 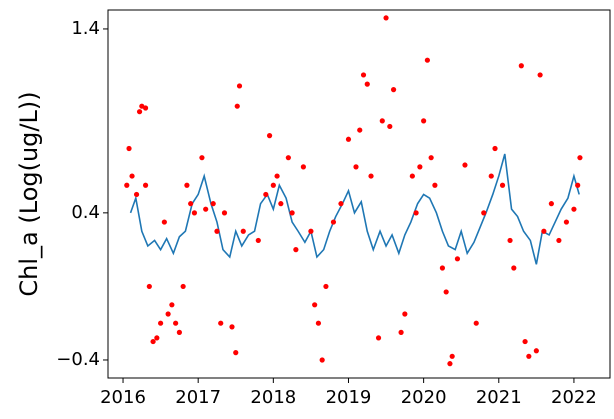 What do you see at coordinates (29, 193) in the screenshot?
I see `y-axis-label: Chl_a (Log(ug/L))` at bounding box center [29, 193].